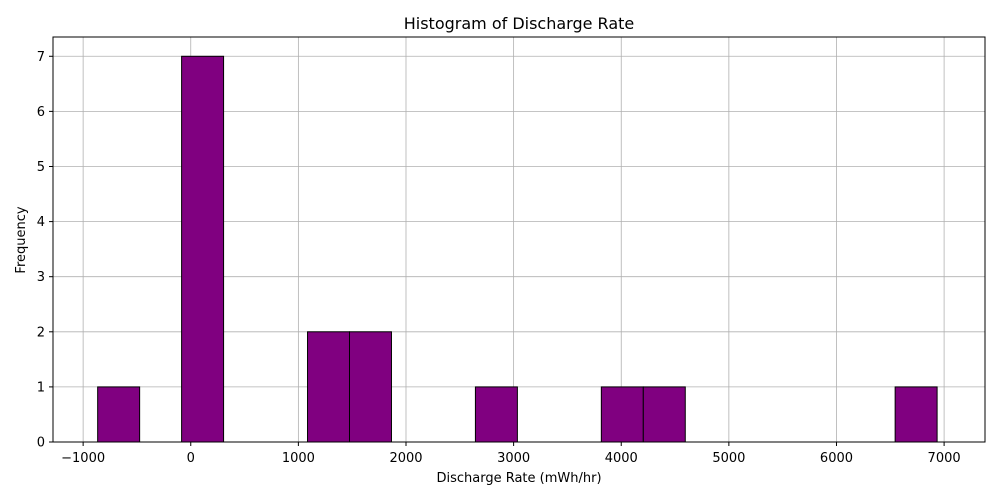 This screenshot has width=1000, height=500. I want to click on x-tick-label: 4000, so click(621, 458).